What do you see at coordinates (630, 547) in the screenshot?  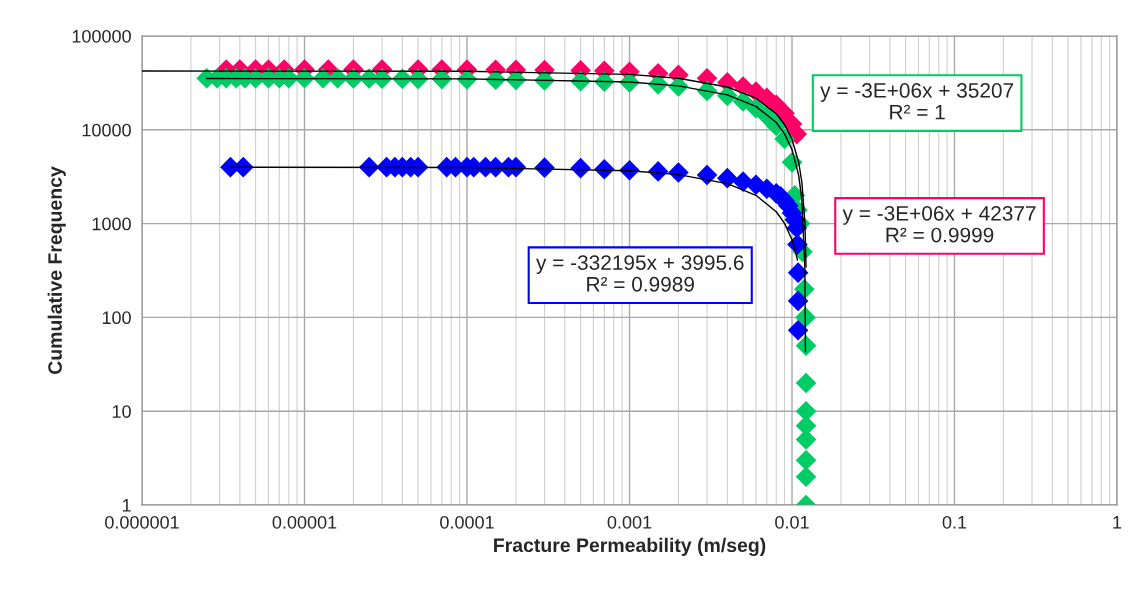 I see `x-axis-title: Fracture Permeability (m/seg)` at bounding box center [630, 547].